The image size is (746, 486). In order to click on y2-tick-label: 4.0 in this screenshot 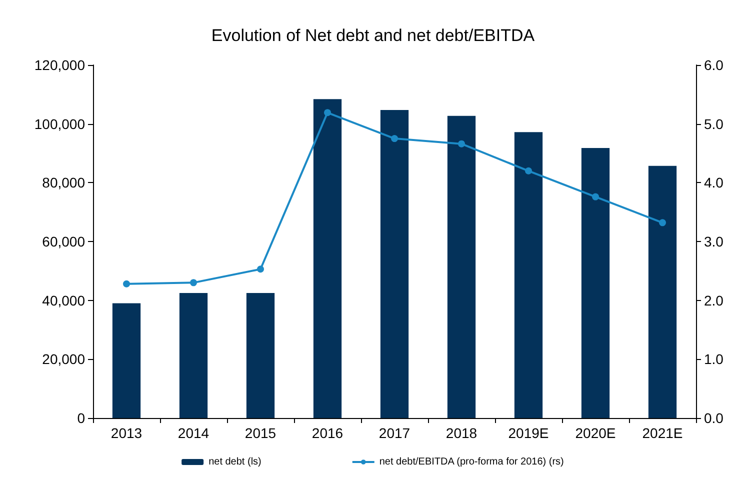, I will do `click(714, 182)`.